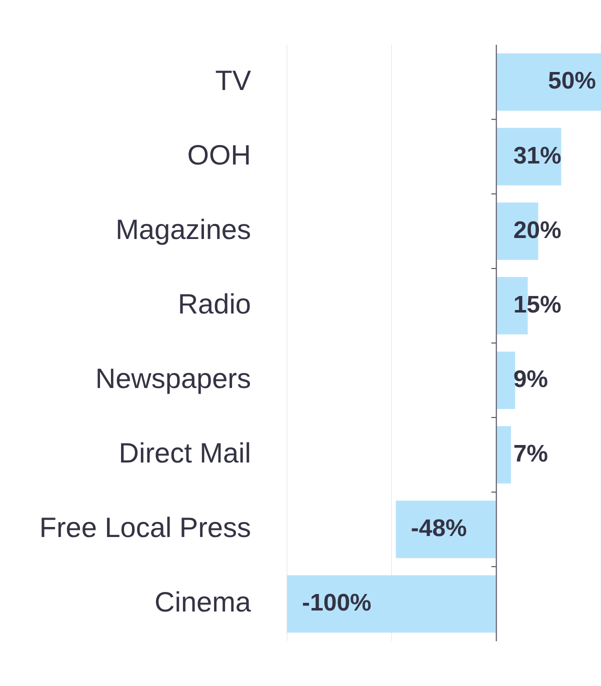  I want to click on data-label: -48%, so click(438, 528).